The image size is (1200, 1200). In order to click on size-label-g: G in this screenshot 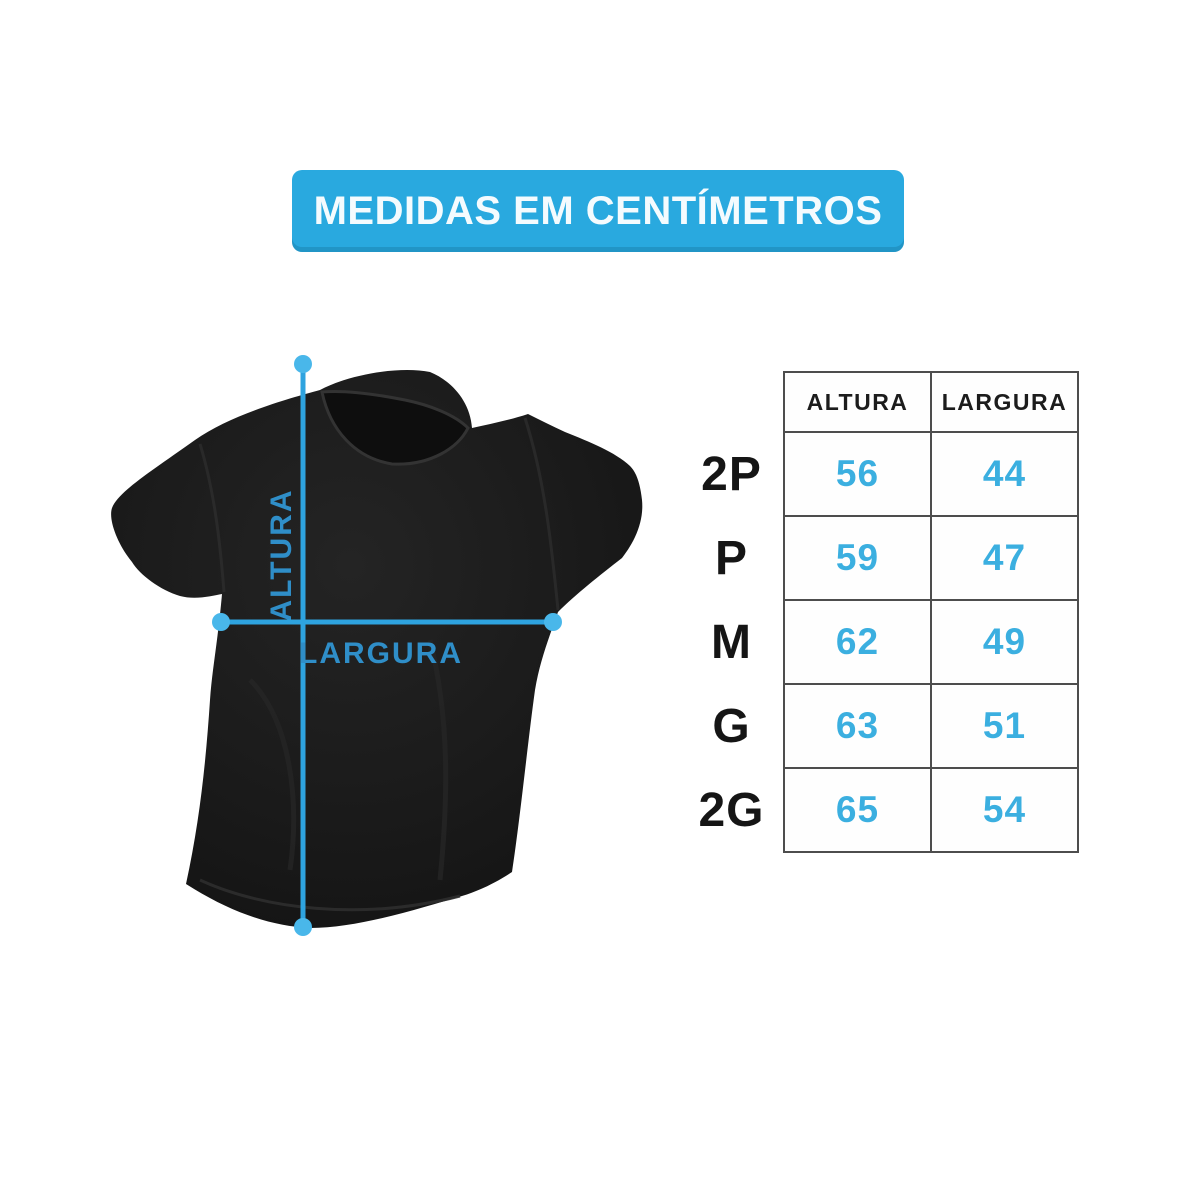, I will do `click(731, 726)`.